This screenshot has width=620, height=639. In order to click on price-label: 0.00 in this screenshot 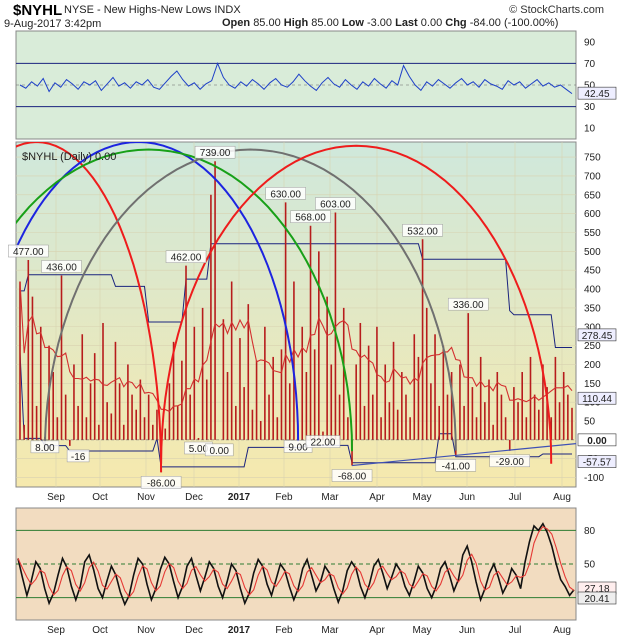, I will do `click(597, 441)`.